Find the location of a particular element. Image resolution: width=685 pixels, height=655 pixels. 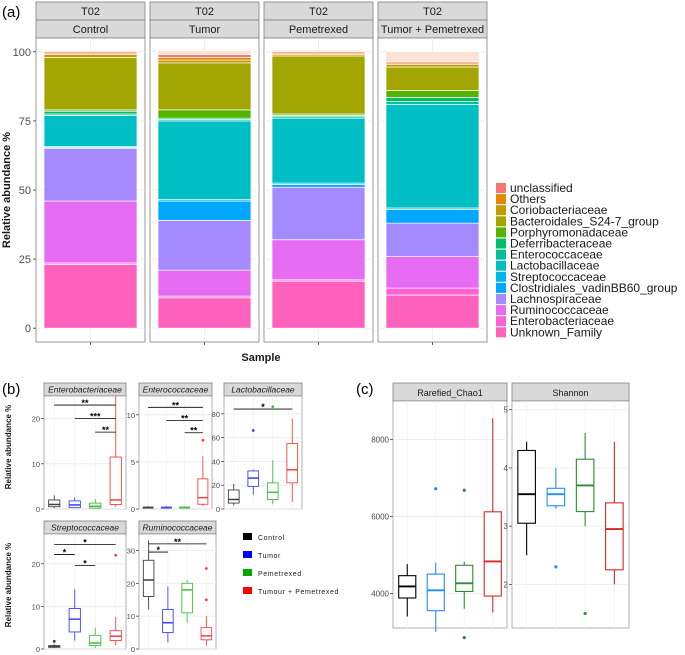

y-axis-title: Relative abundance % is located at coordinates (8, 585).